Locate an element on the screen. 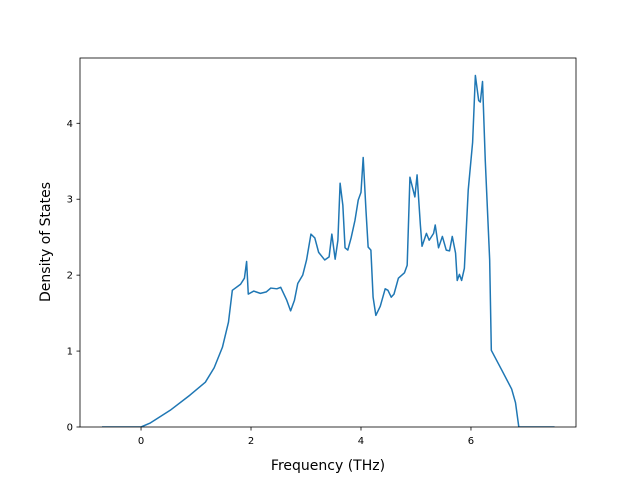  x-axis-label: Frequency (THz) is located at coordinates (328, 466).